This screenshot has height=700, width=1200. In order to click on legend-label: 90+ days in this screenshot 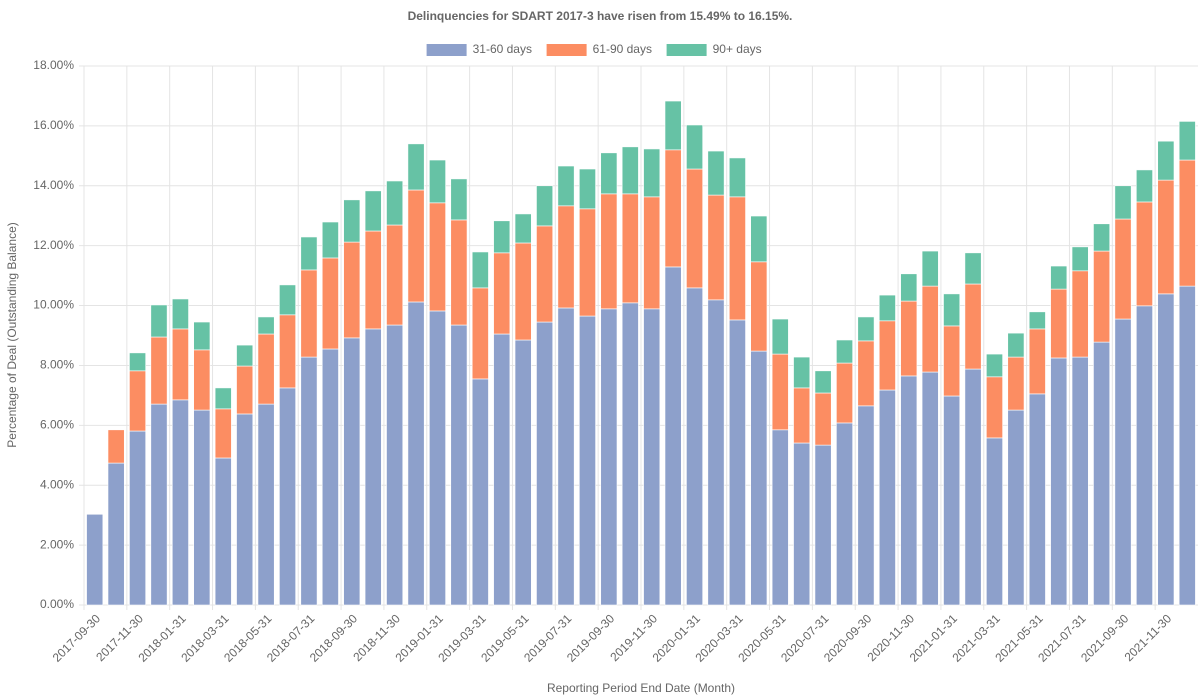, I will do `click(737, 49)`.